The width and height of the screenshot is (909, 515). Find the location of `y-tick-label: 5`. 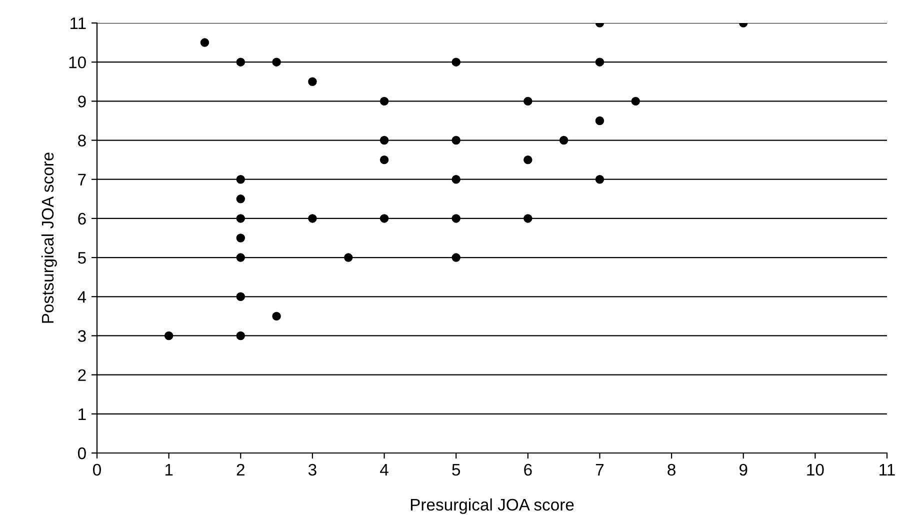

y-tick-label: 5 is located at coordinates (82, 258).